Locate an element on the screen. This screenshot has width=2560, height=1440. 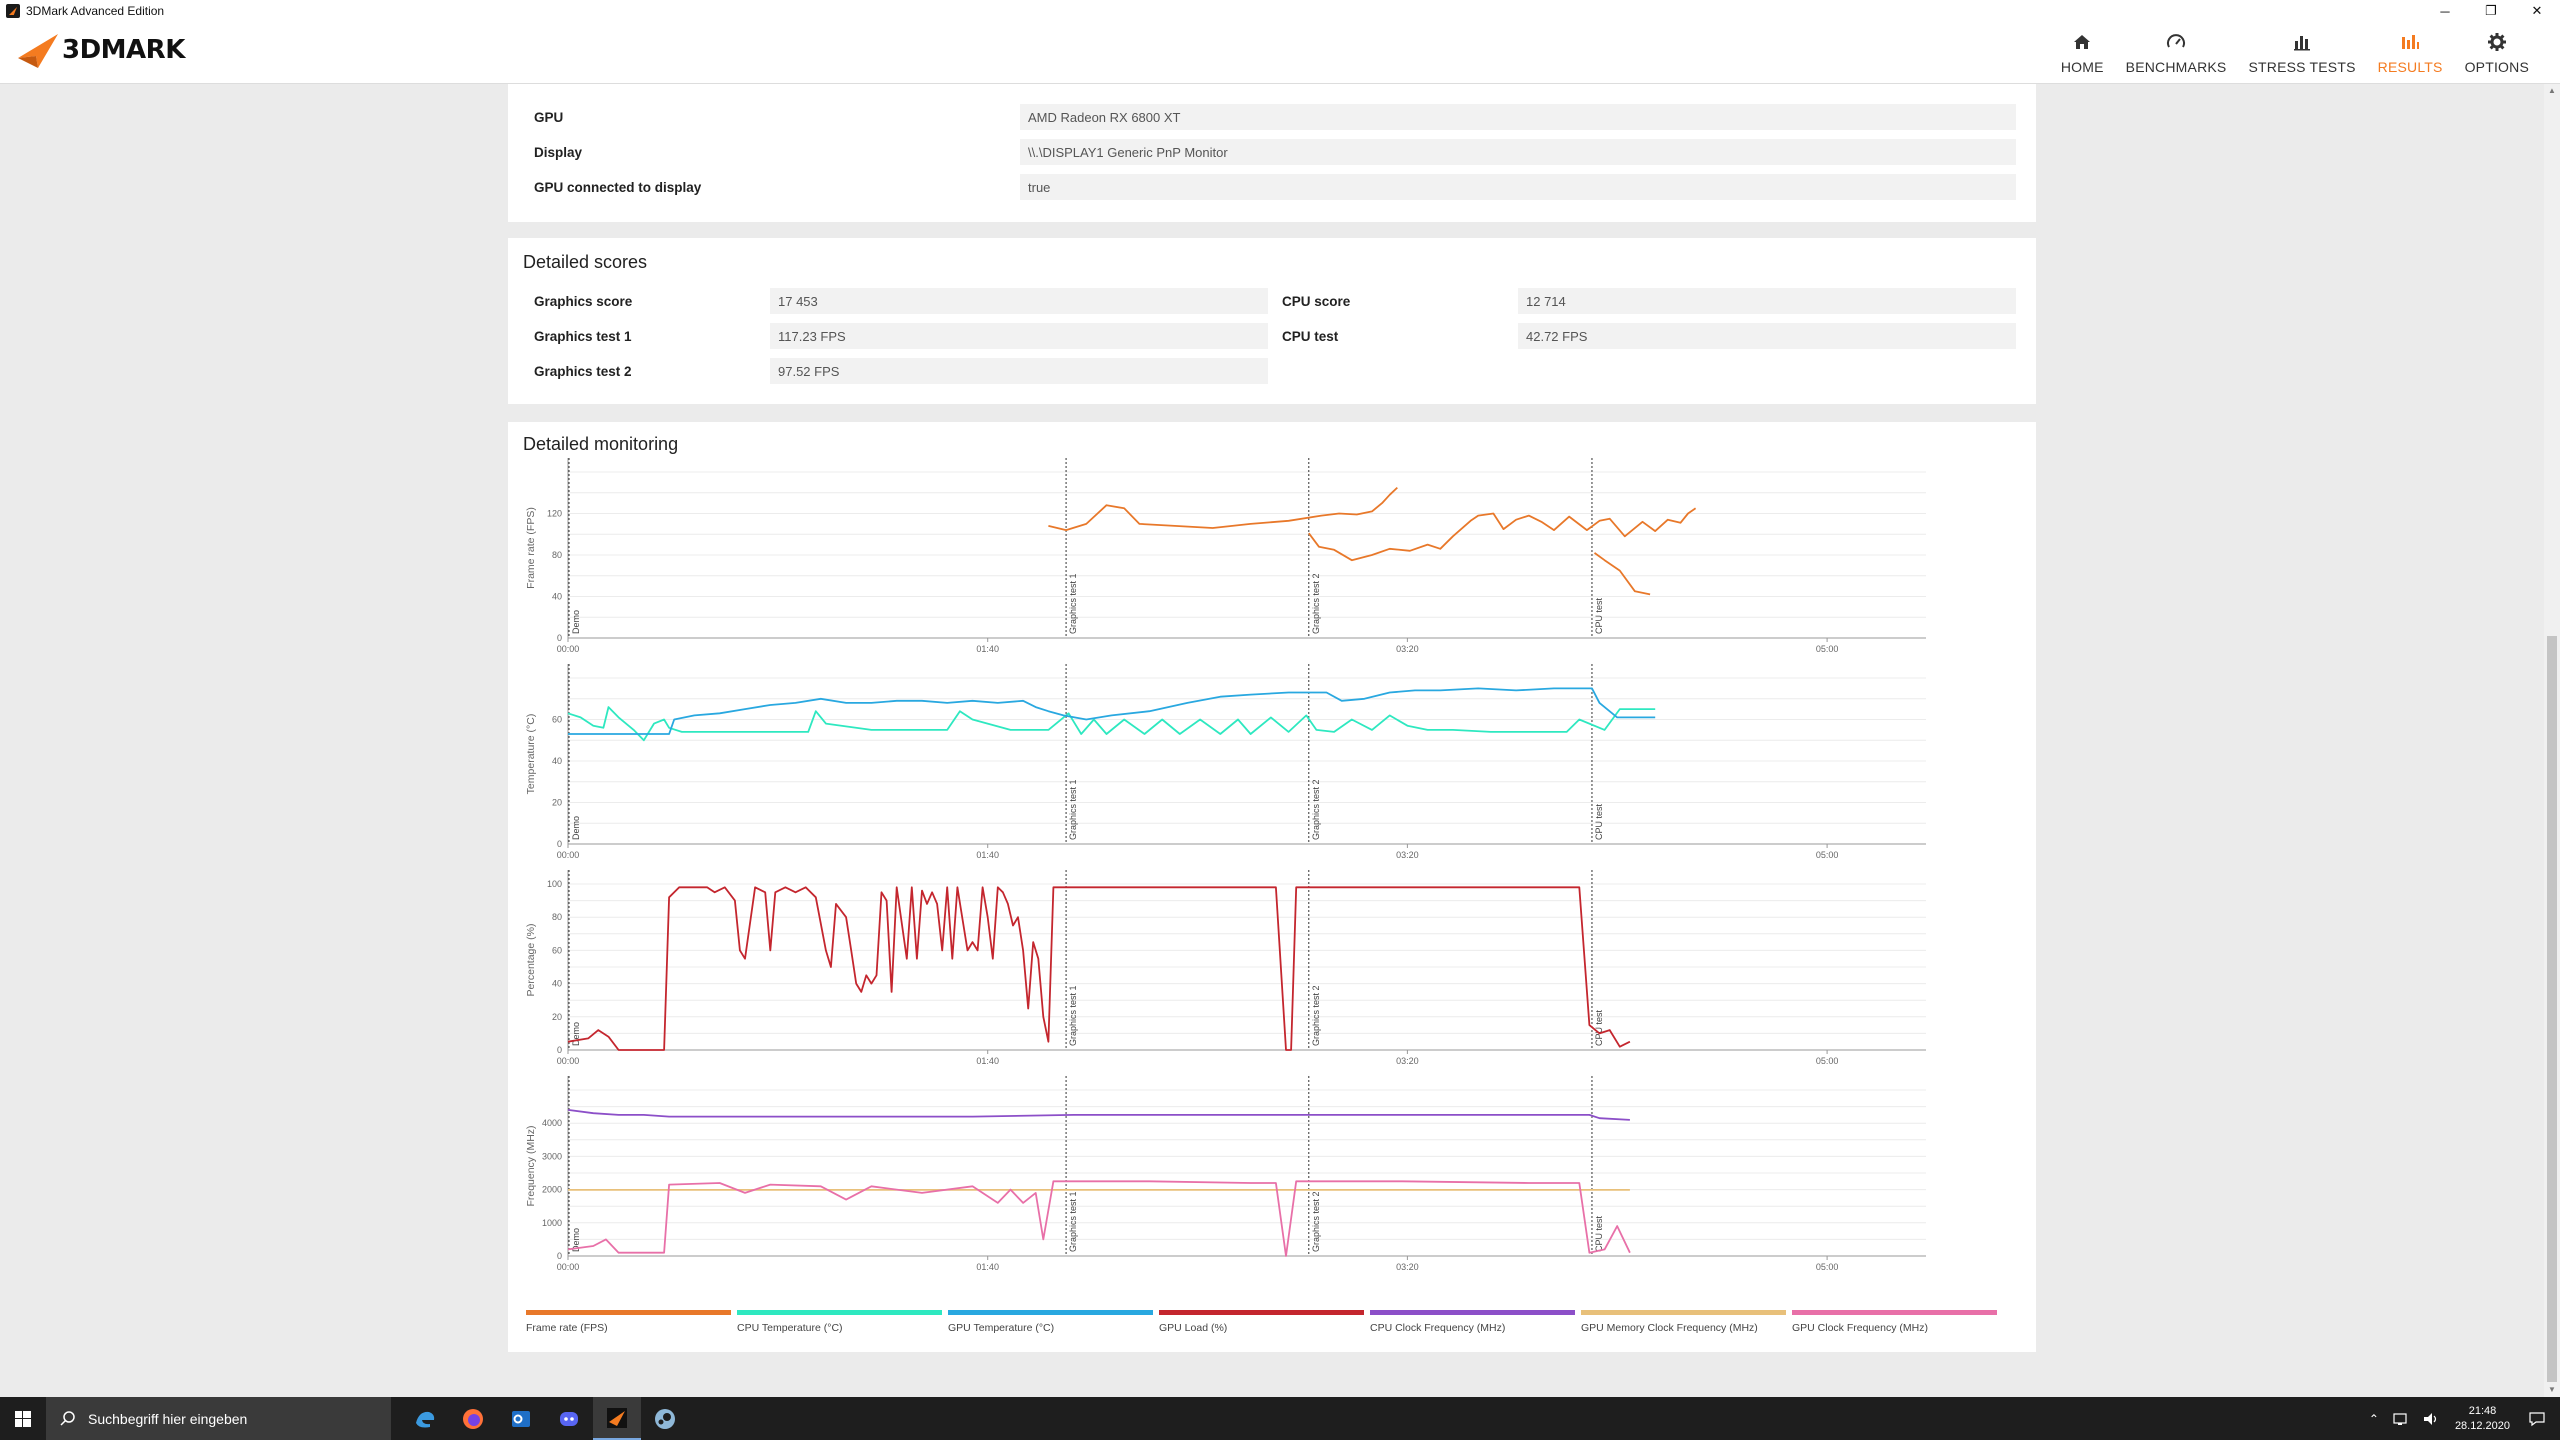
legend-label: GPU Temperature (°C) is located at coordinates (1001, 1328).